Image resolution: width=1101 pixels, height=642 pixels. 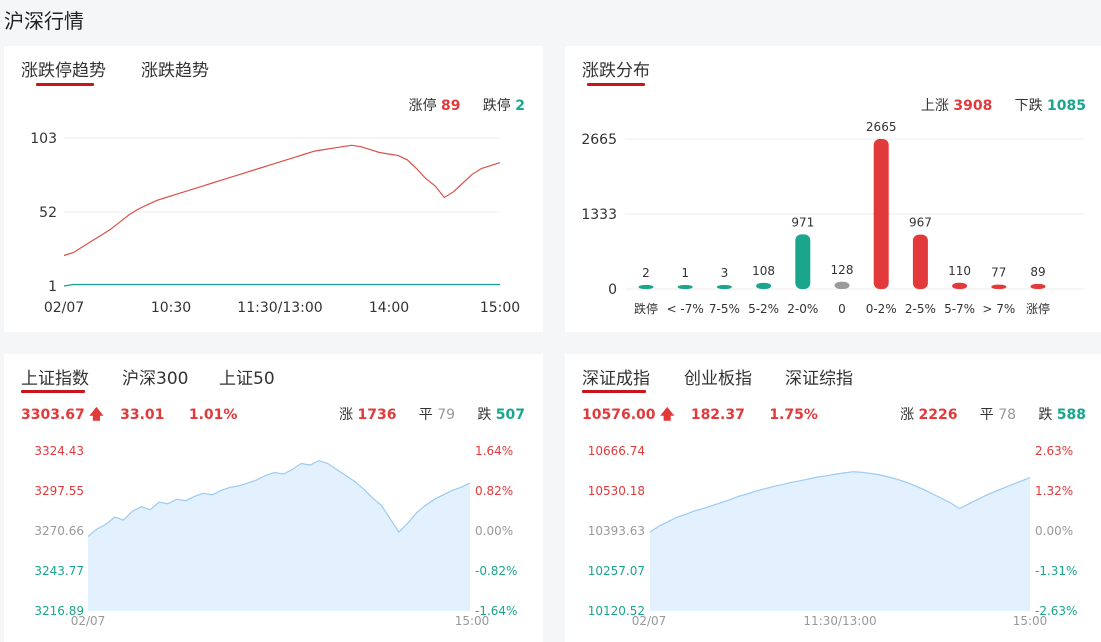 I want to click on page-title: 沪深行情, so click(x=44, y=21).